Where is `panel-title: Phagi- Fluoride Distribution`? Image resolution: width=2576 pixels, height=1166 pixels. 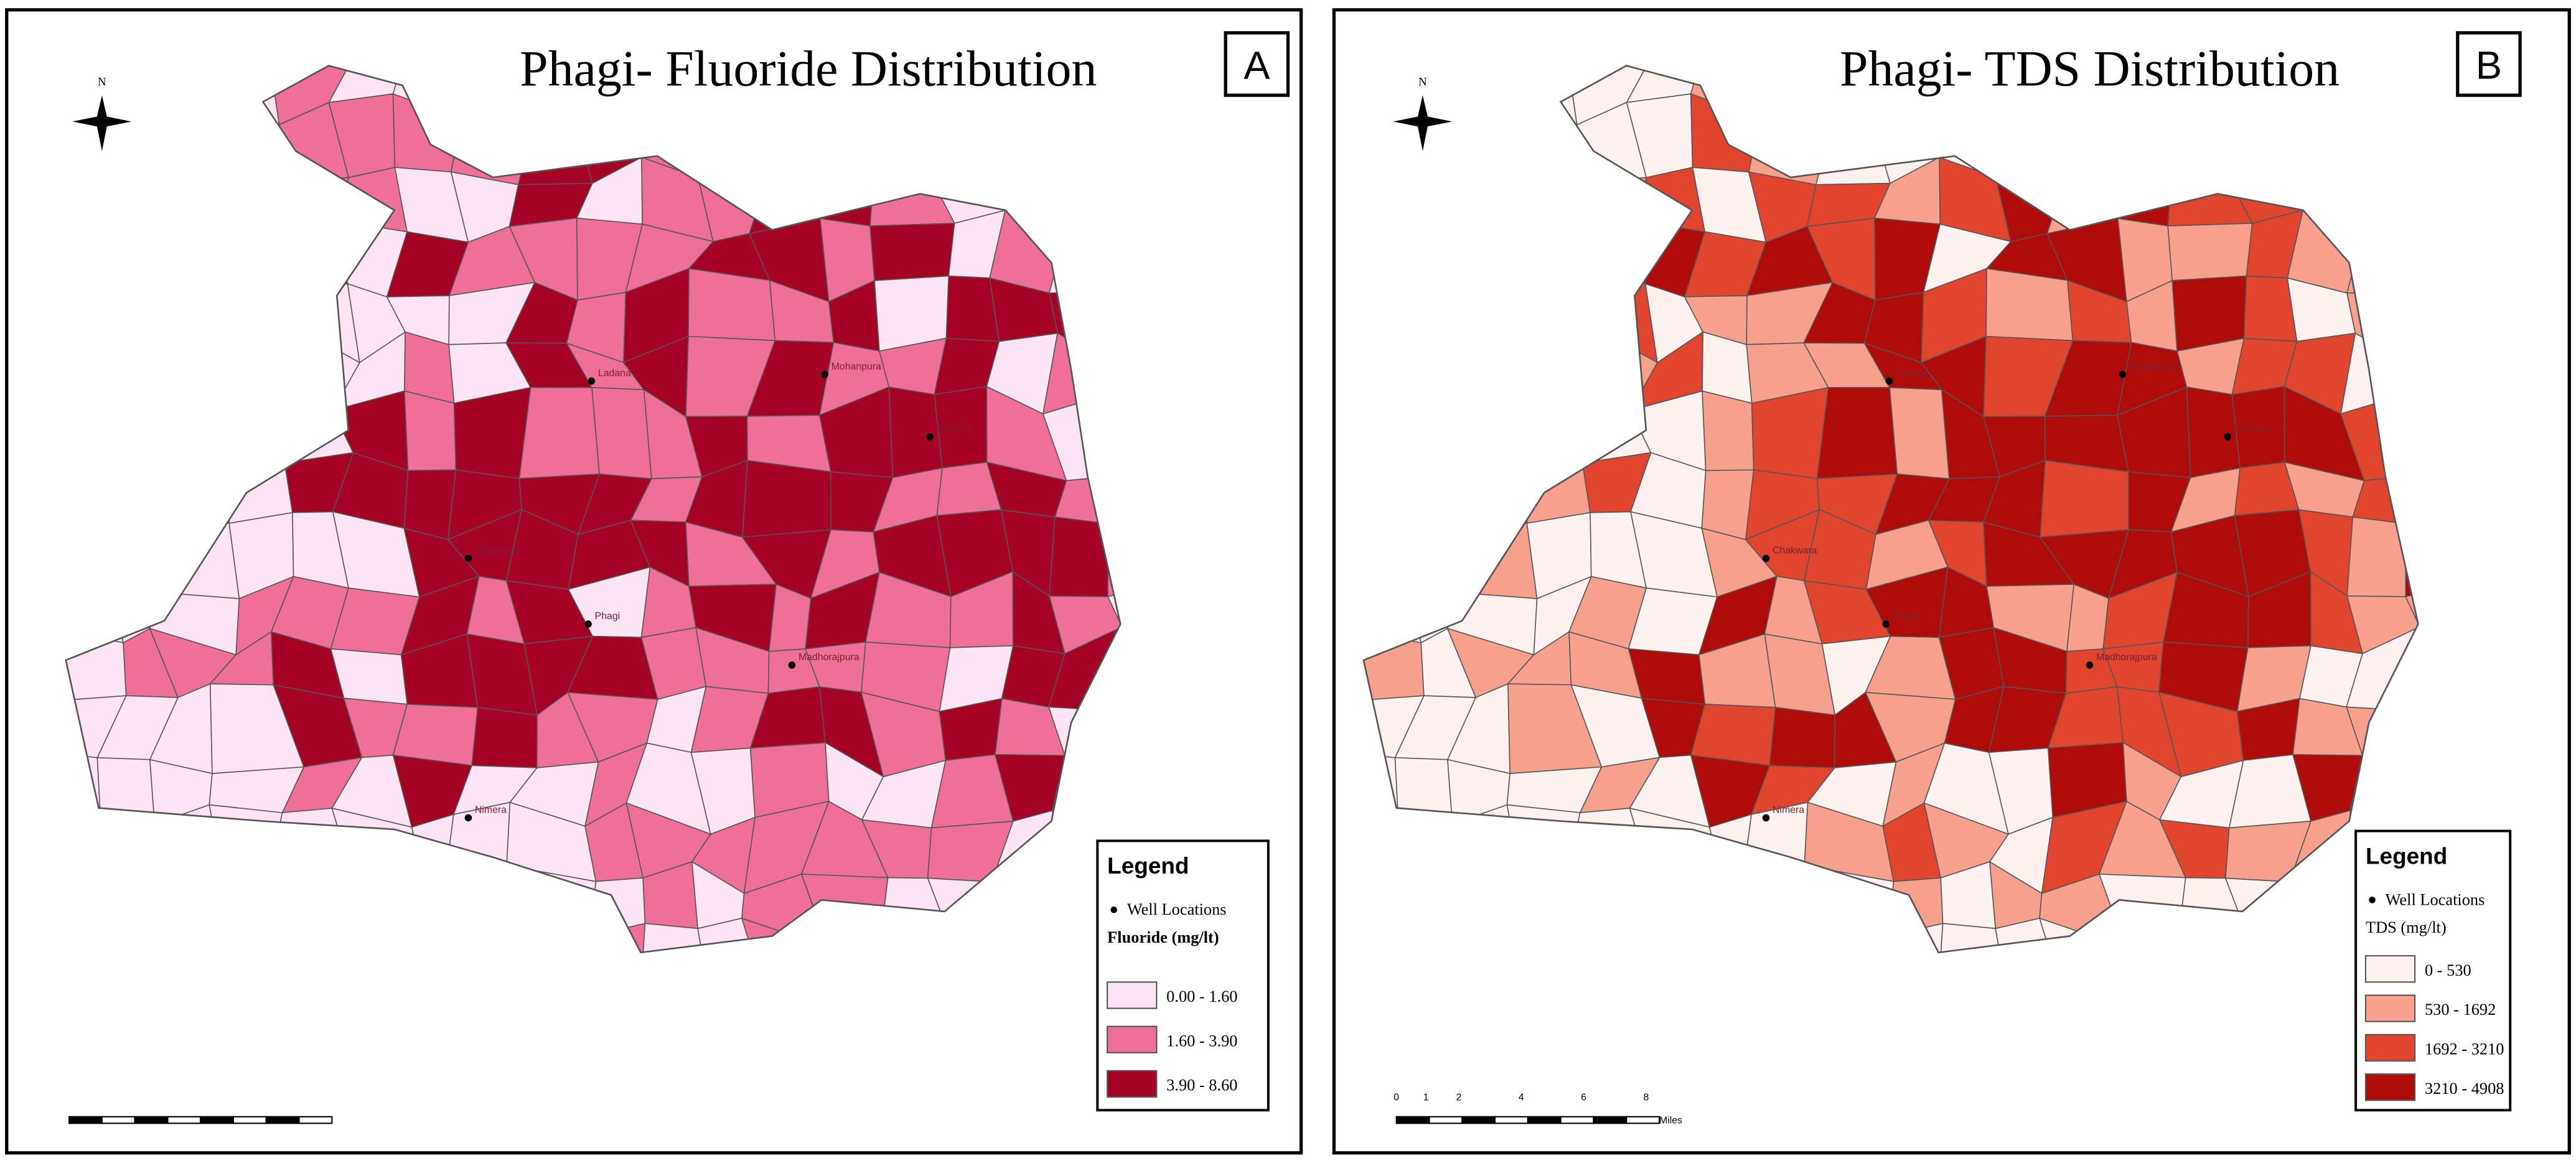
panel-title: Phagi- Fluoride Distribution is located at coordinates (808, 68).